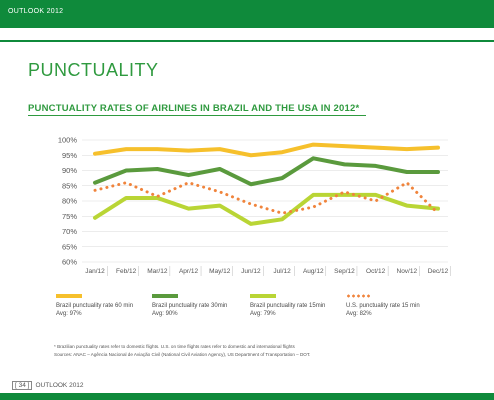 The width and height of the screenshot is (494, 400). Describe the element at coordinates (22, 385) in the screenshot. I see `page-number: 34` at that location.